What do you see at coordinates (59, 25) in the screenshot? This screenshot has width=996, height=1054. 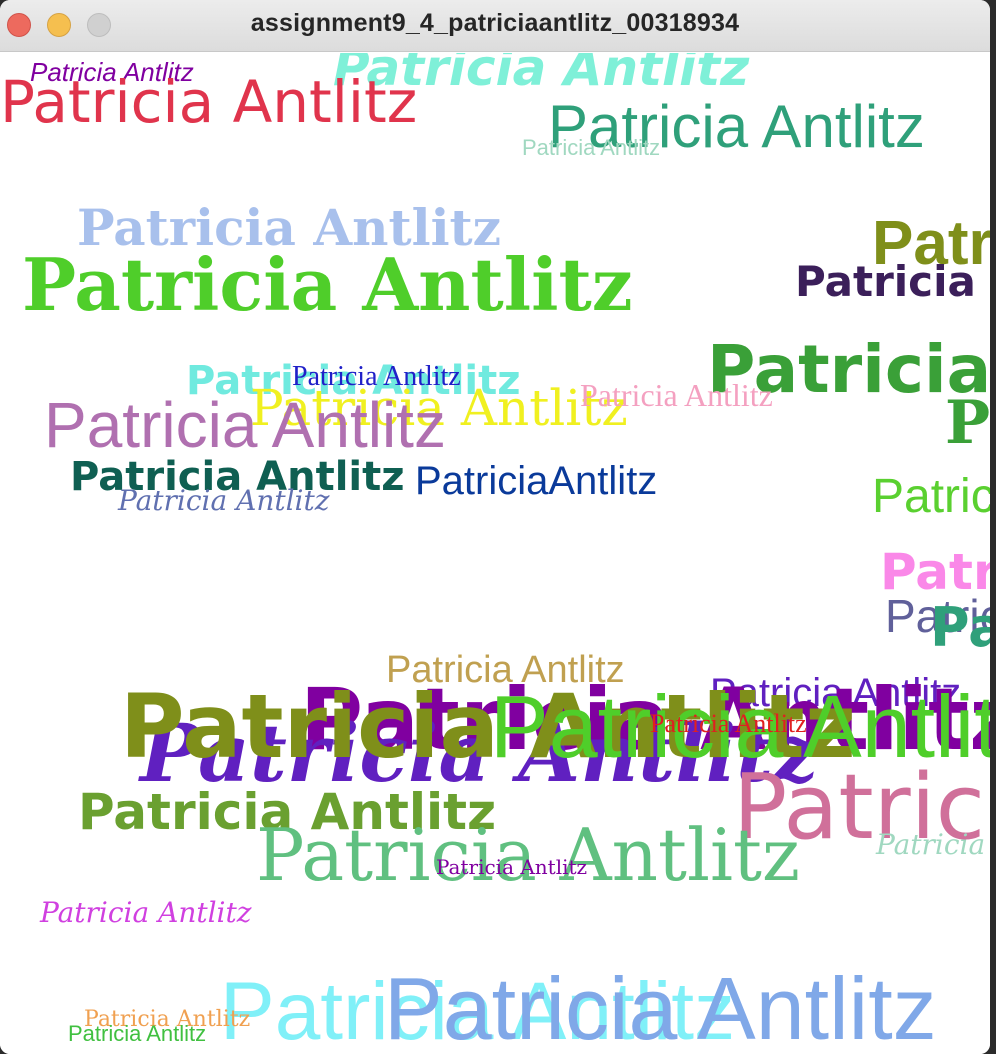 I see `minimize-button` at bounding box center [59, 25].